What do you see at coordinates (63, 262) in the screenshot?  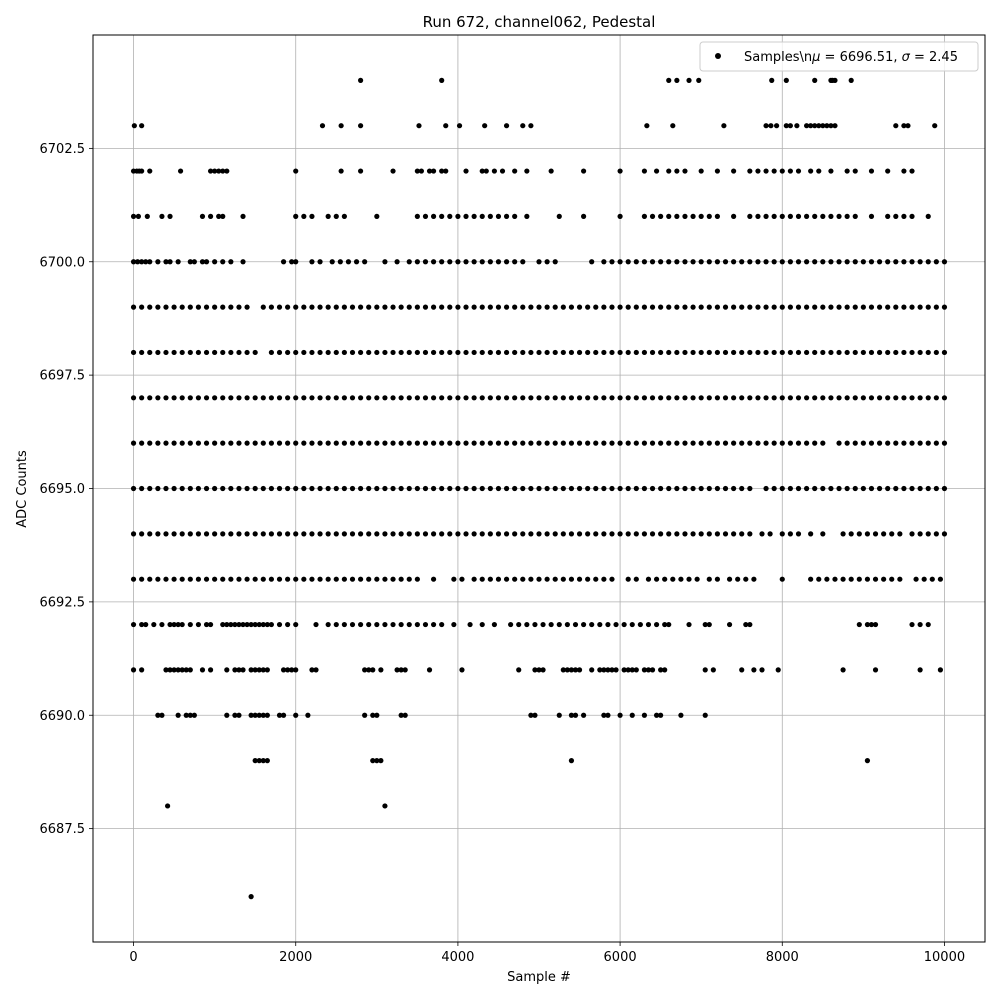 I see `y-tick-label: 6700.0` at bounding box center [63, 262].